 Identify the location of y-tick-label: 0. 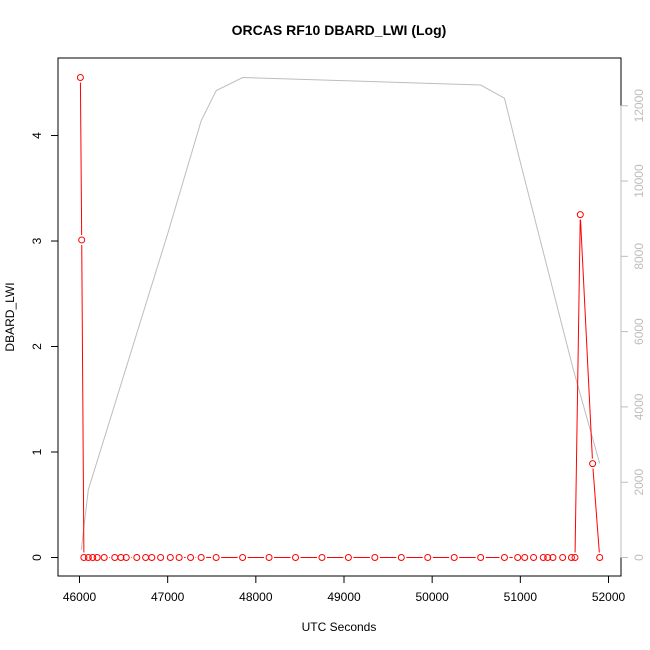
(37, 557).